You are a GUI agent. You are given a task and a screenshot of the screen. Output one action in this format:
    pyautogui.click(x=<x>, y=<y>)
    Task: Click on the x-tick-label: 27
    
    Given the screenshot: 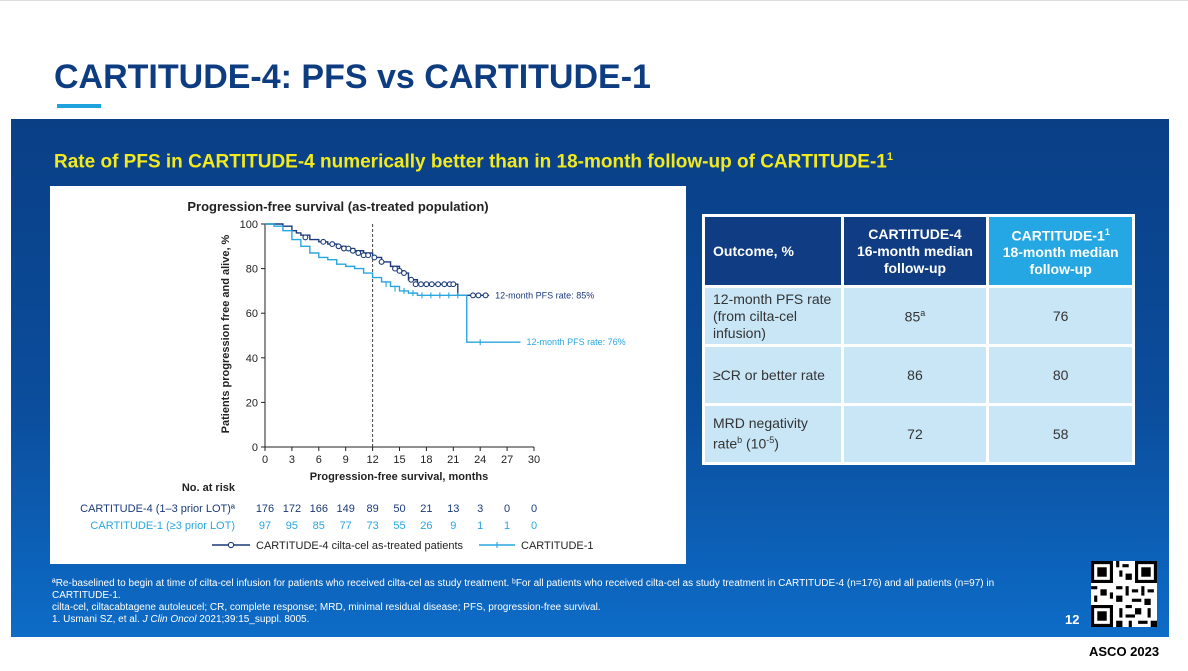 What is the action you would take?
    pyautogui.click(x=507, y=460)
    